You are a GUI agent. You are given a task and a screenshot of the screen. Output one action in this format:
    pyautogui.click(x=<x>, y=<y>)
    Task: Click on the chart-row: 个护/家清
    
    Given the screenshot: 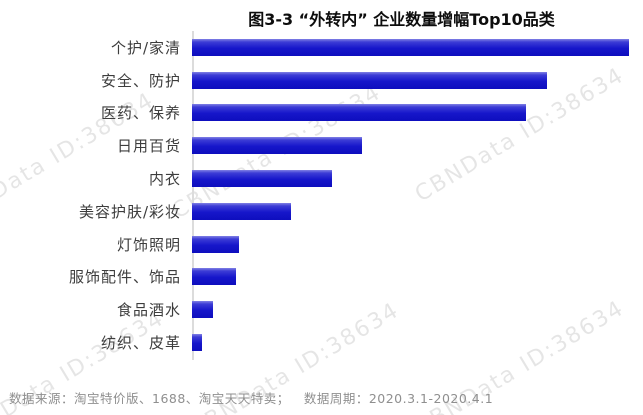 What is the action you would take?
    pyautogui.click(x=321, y=47)
    